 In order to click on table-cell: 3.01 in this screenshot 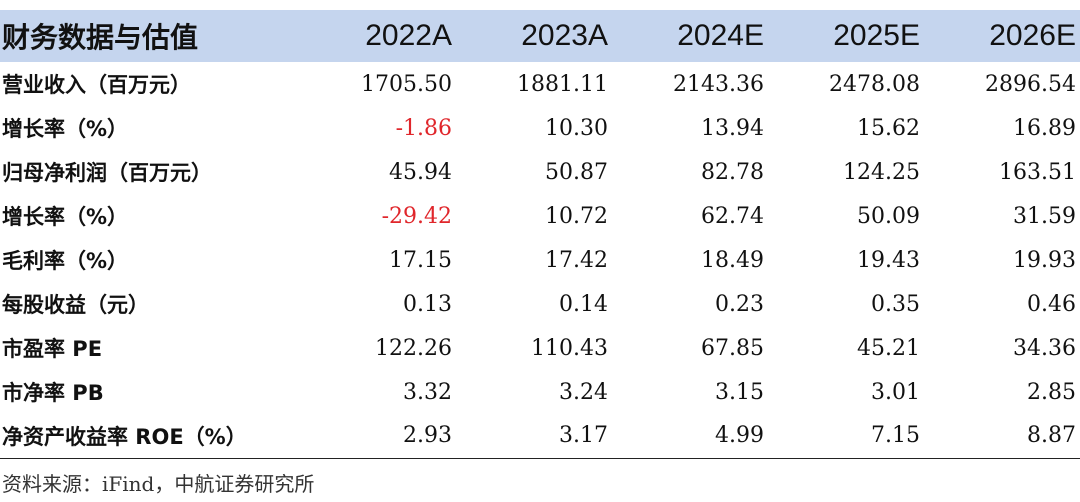, I will do `click(895, 392)`.